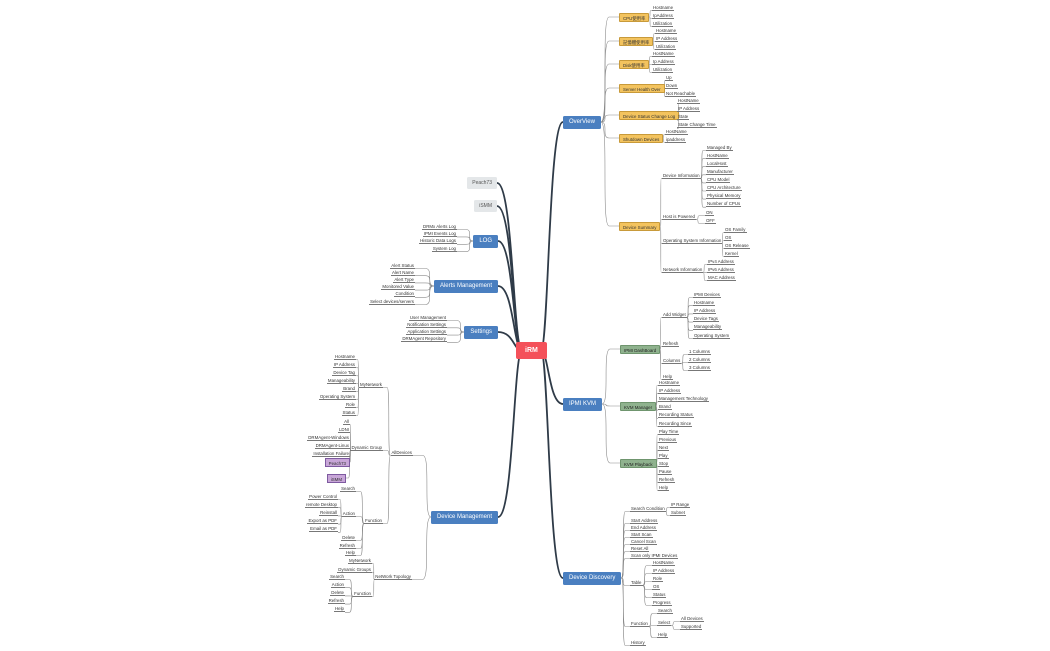 The width and height of the screenshot is (1050, 651). Describe the element at coordinates (393, 576) in the screenshot. I see `network-topology-node: NetWork Topology` at that location.